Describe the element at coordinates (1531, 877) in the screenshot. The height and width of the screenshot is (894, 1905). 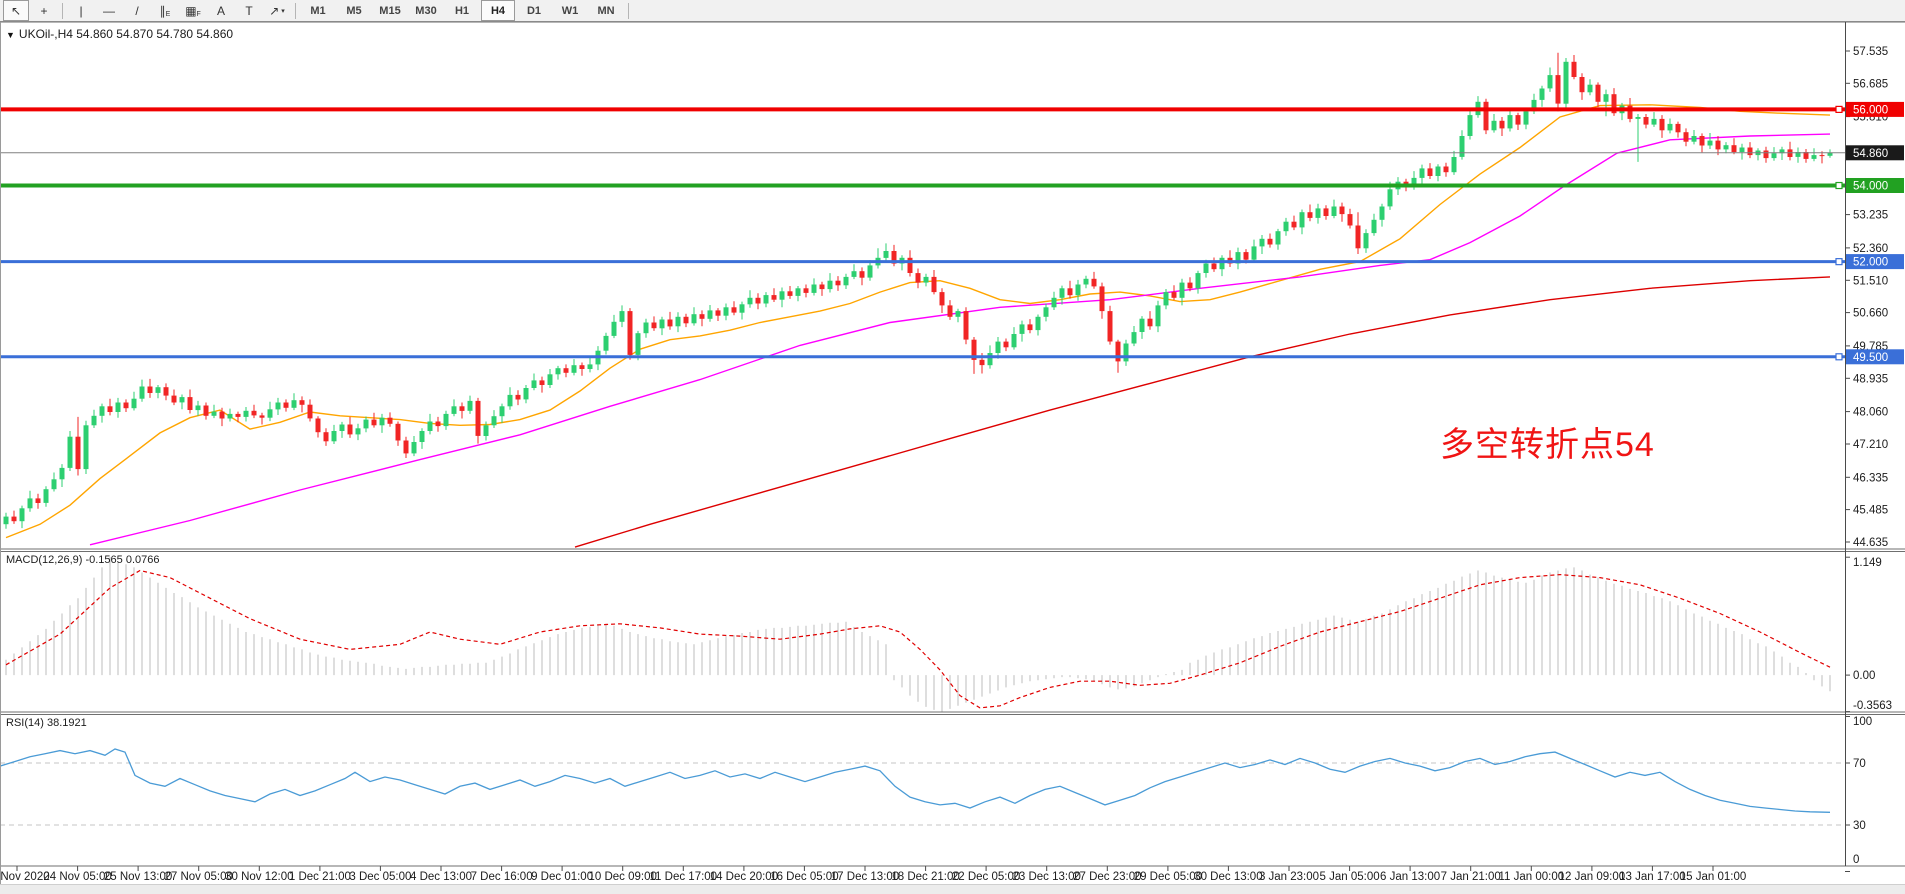
I see `time-axis-label: 11 Jan 00:00` at that location.